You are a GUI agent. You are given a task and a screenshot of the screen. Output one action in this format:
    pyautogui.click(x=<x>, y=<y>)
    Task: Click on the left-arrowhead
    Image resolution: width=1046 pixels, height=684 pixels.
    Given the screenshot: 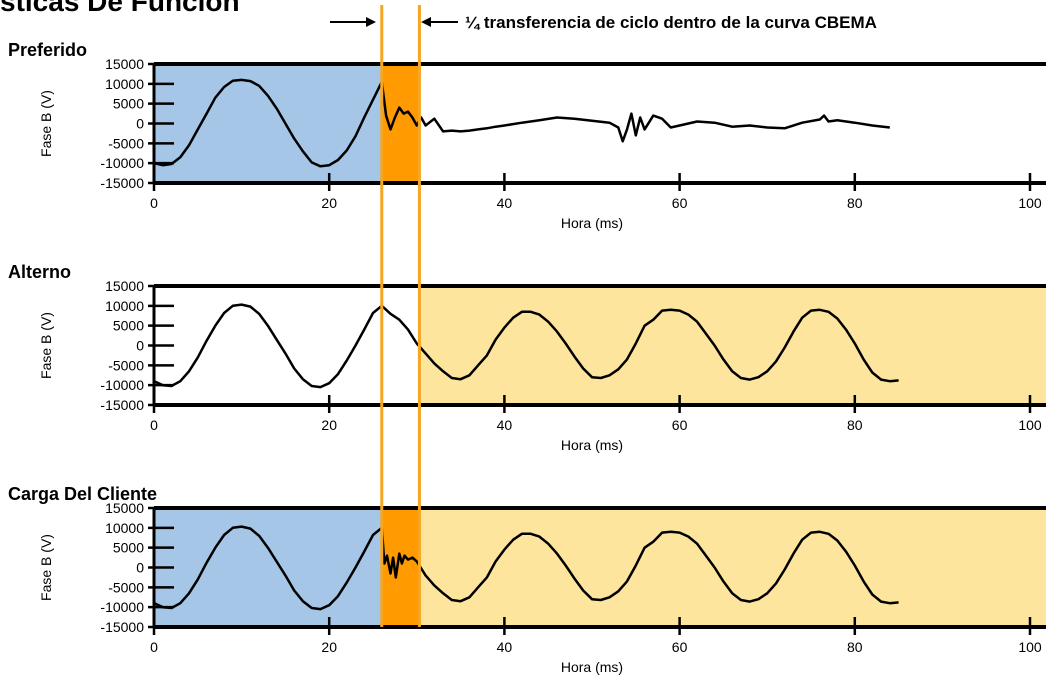 What is the action you would take?
    pyautogui.click(x=371, y=22)
    